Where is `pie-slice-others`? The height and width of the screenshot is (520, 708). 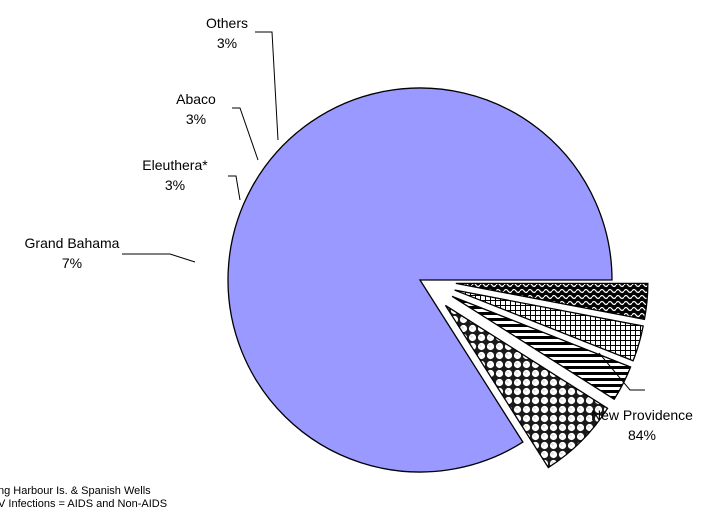
pie-slice-others is located at coordinates (552, 301).